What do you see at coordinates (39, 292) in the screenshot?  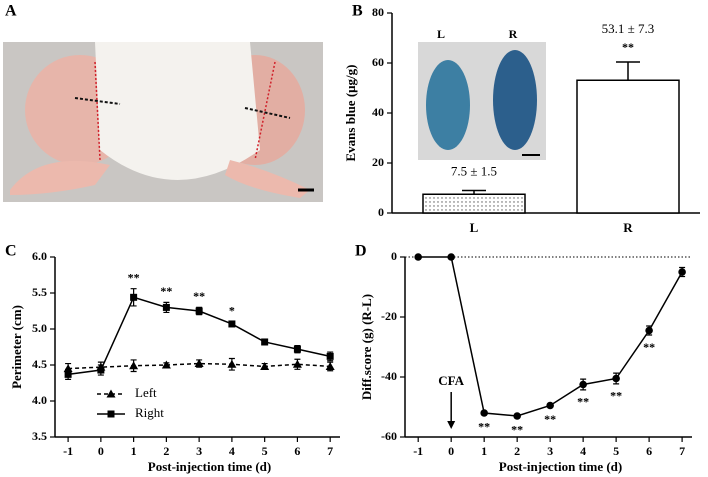 I see `y-tick-label: 5.5` at bounding box center [39, 292].